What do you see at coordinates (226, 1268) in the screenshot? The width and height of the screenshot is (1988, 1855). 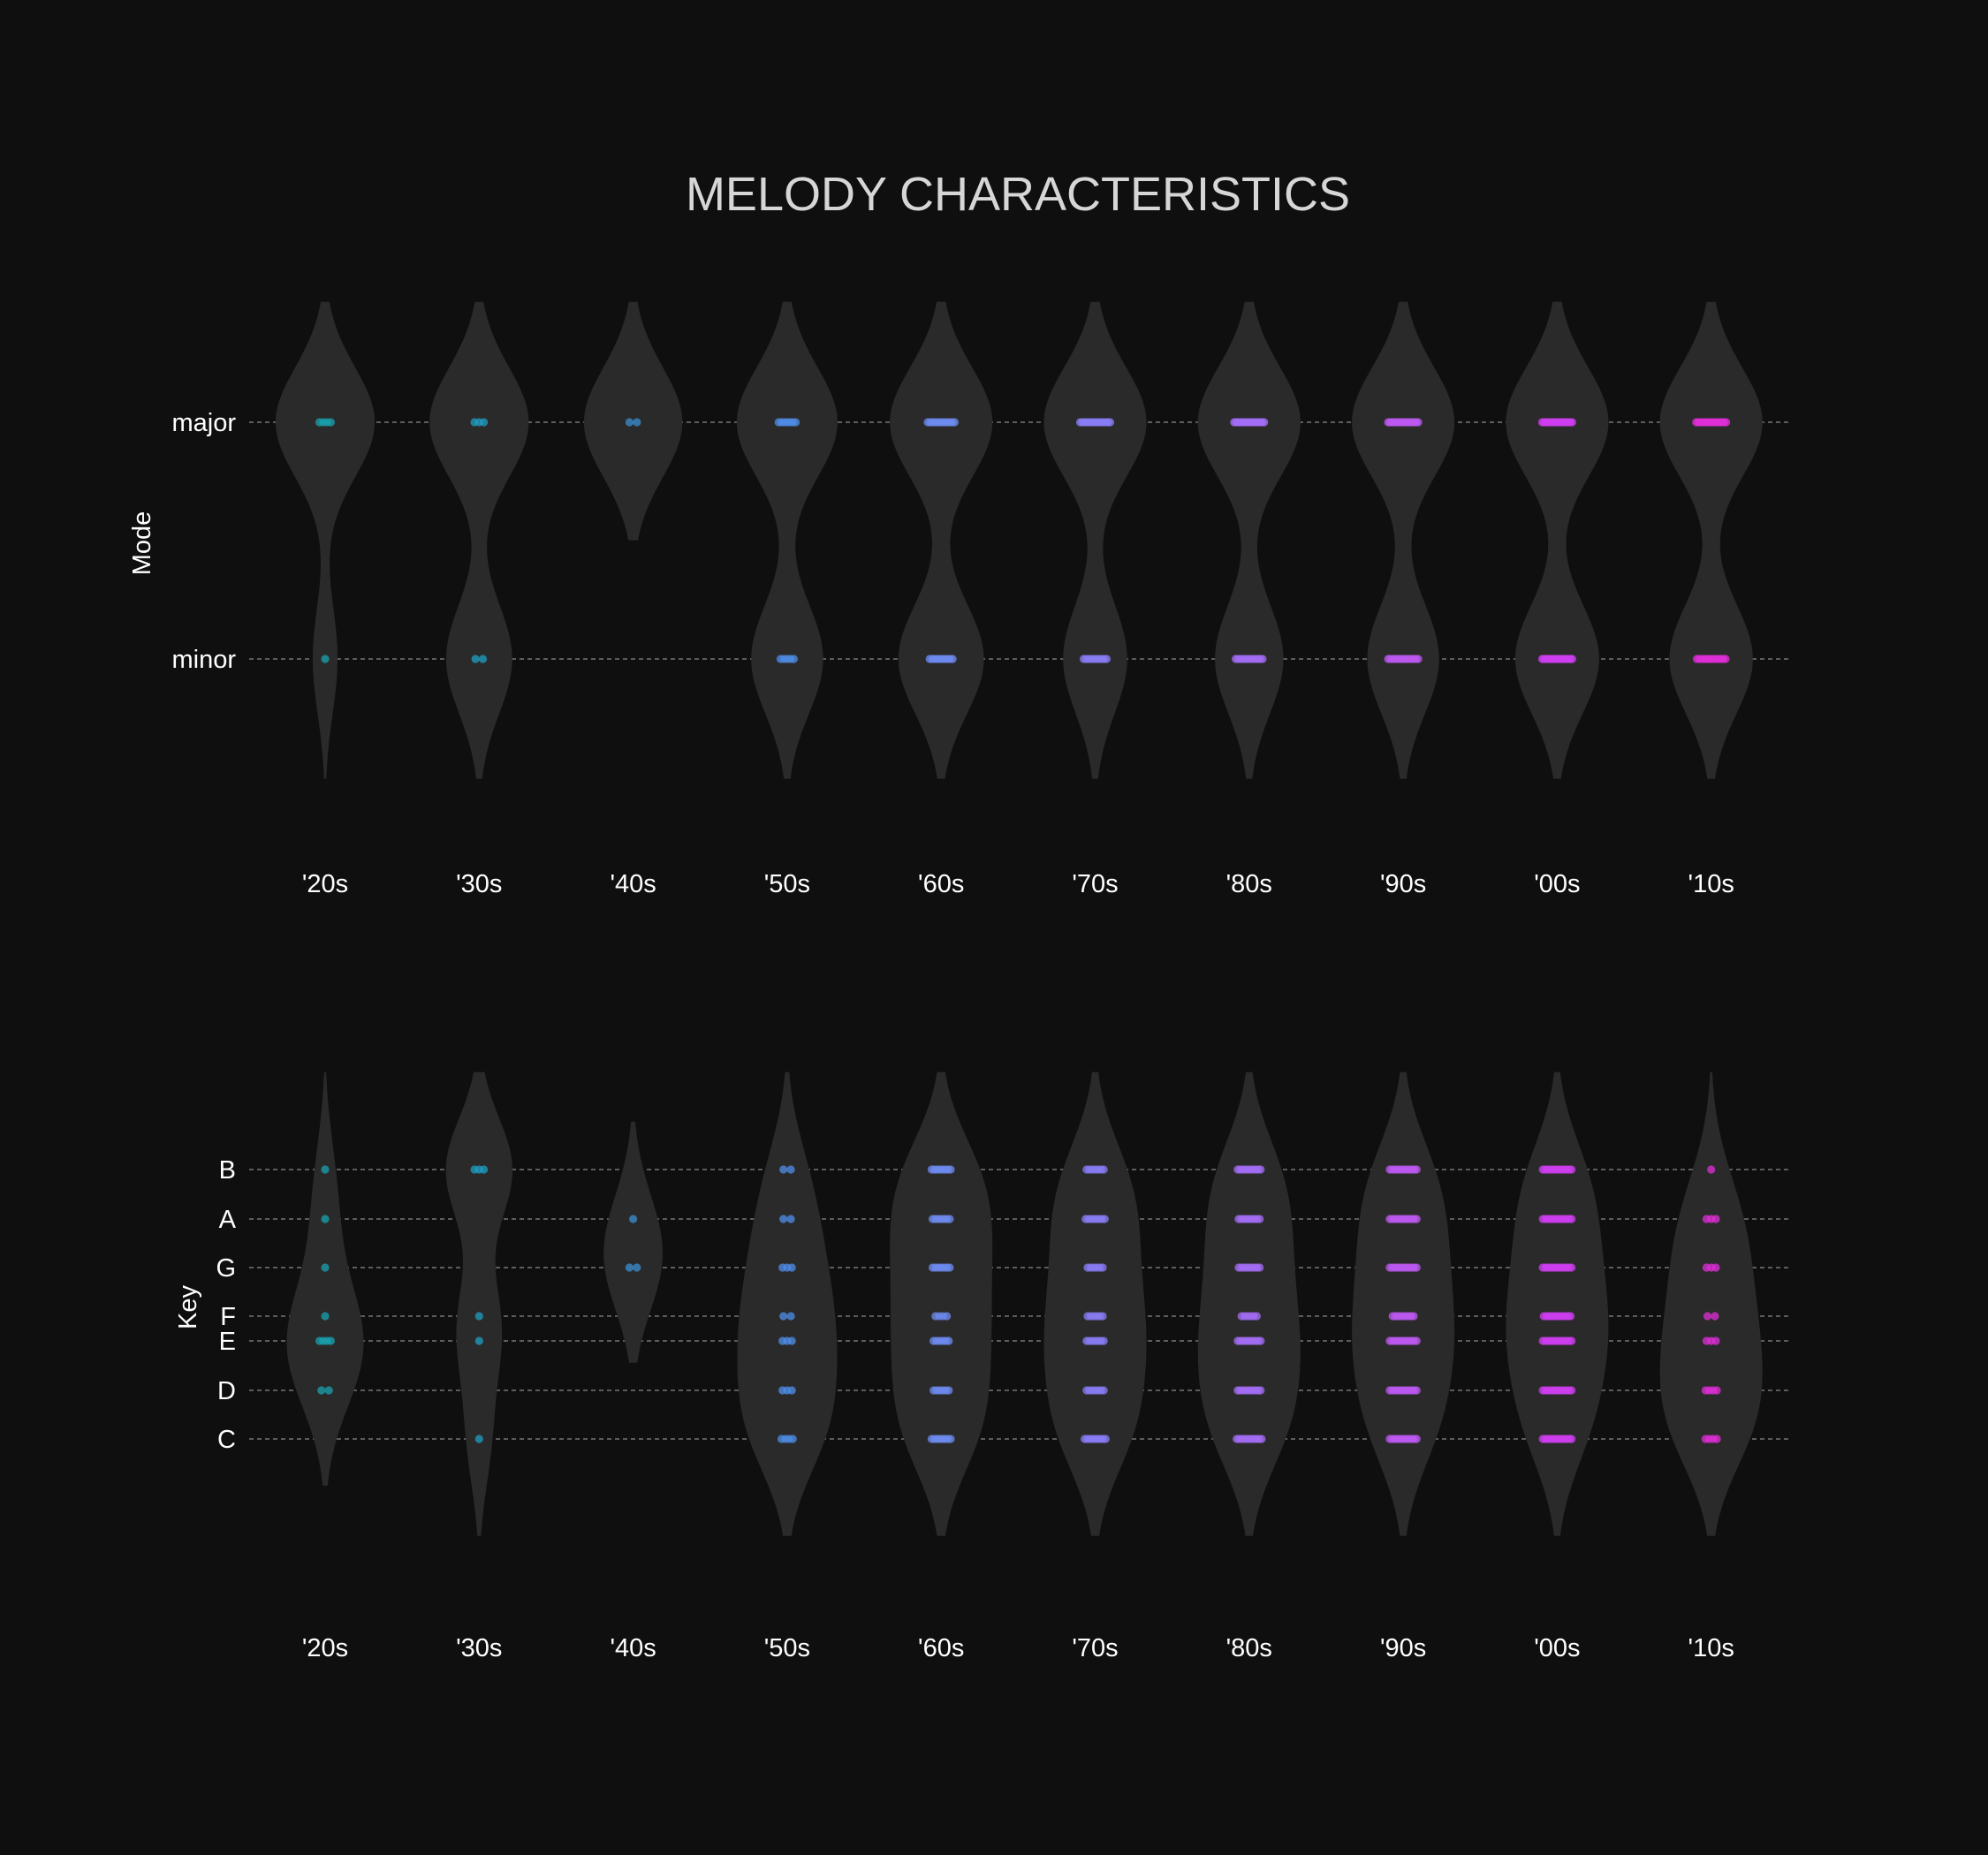 I see `y-tick-label-g: G` at bounding box center [226, 1268].